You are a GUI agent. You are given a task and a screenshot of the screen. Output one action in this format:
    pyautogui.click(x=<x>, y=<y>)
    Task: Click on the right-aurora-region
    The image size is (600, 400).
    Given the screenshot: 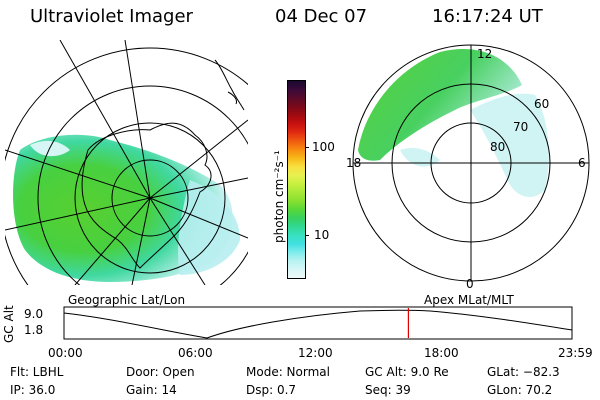 What is the action you would take?
    pyautogui.click(x=453, y=122)
    